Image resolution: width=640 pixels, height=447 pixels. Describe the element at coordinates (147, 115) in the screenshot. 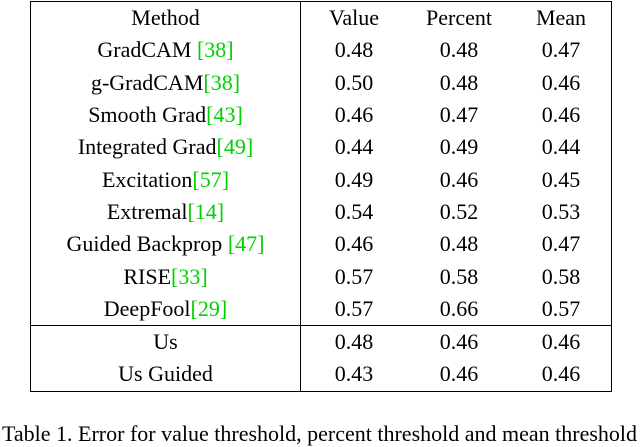

I see `method-name: Smooth Grad` at that location.